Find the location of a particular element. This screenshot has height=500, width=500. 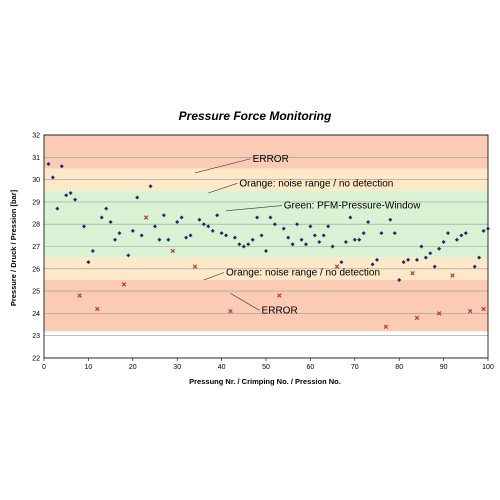

x-tick-label: 100 is located at coordinates (488, 367).